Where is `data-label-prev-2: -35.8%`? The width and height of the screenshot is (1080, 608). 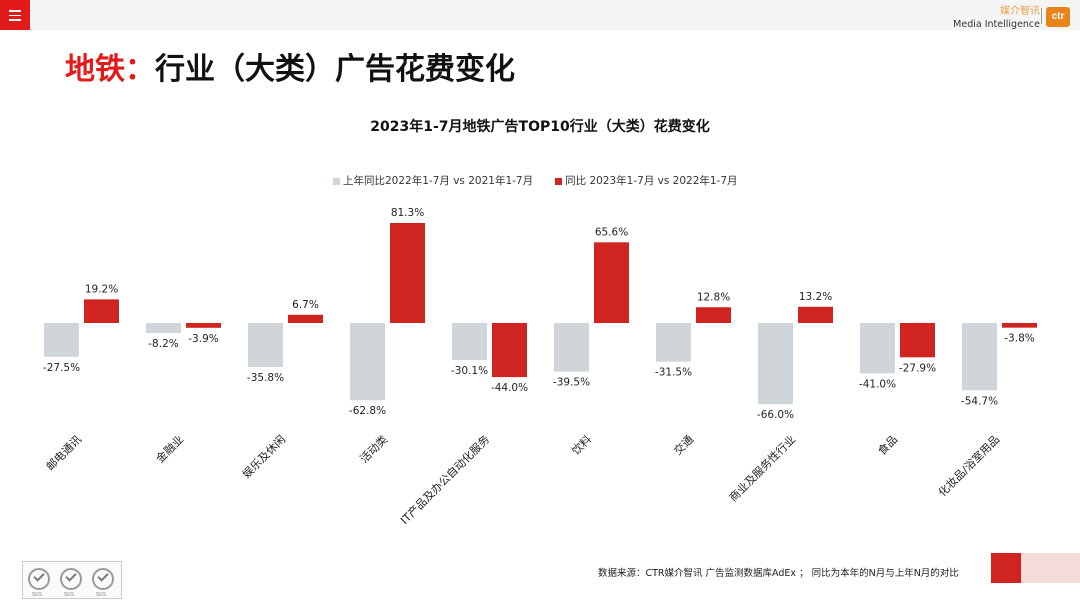
data-label-prev-2: -35.8% is located at coordinates (265, 378).